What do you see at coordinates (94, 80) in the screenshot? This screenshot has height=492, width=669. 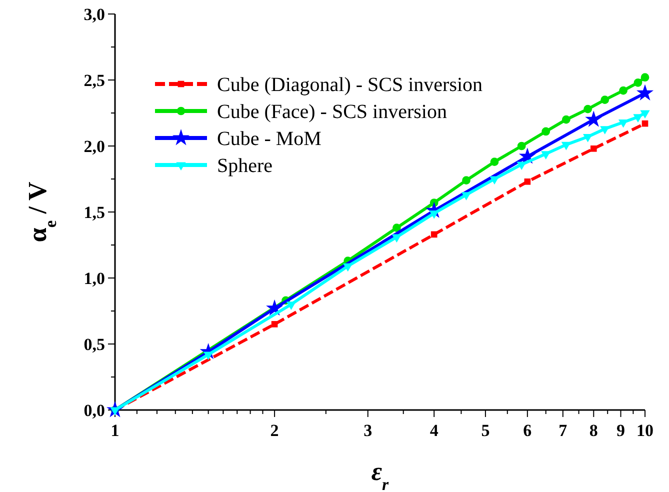 I see `y-tick-label: 2,5` at bounding box center [94, 80].